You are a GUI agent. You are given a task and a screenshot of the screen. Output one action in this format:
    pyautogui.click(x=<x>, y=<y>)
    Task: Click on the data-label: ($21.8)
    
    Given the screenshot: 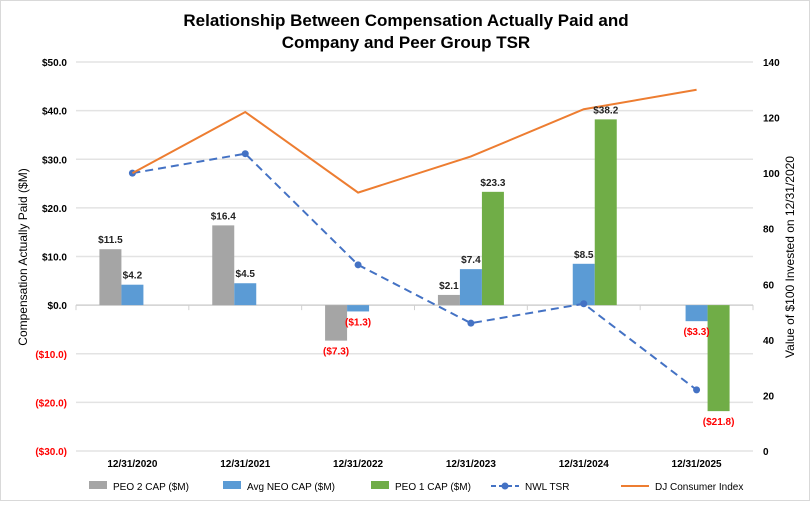 What is the action you would take?
    pyautogui.click(x=719, y=422)
    